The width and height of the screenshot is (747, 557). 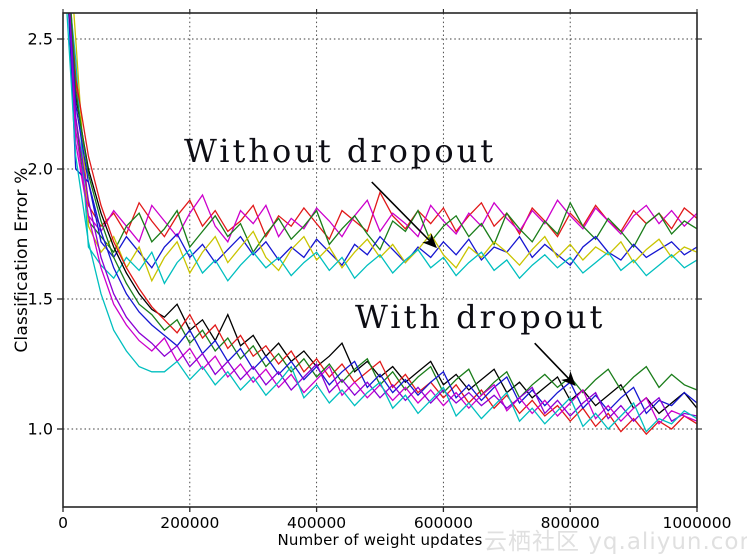 I want to click on x-tick-label: 800000, so click(x=570, y=523).